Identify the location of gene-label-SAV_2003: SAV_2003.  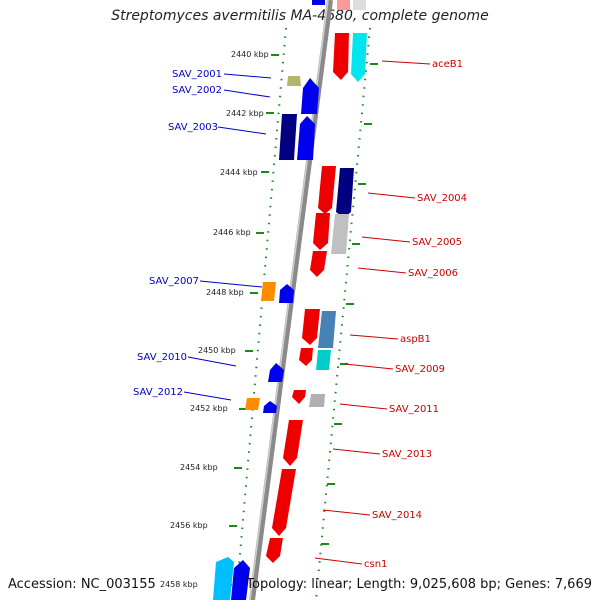
(193, 127).